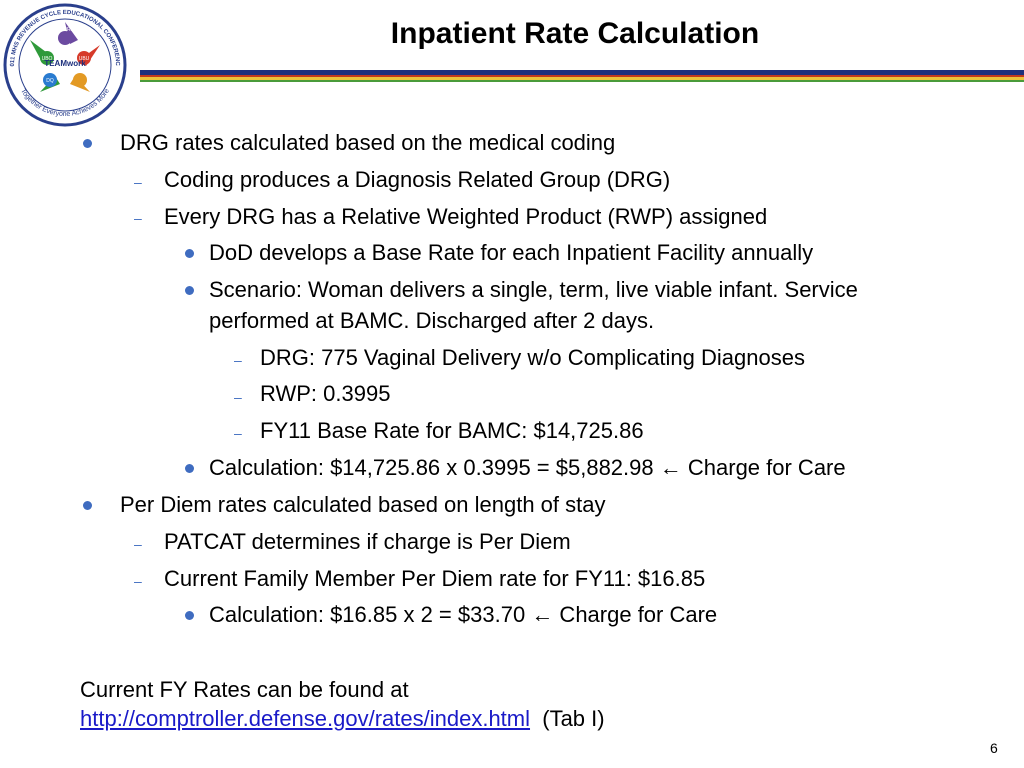 This screenshot has height=768, width=1024. What do you see at coordinates (47, 59) in the screenshot?
I see `logo-hand-label: UBO` at bounding box center [47, 59].